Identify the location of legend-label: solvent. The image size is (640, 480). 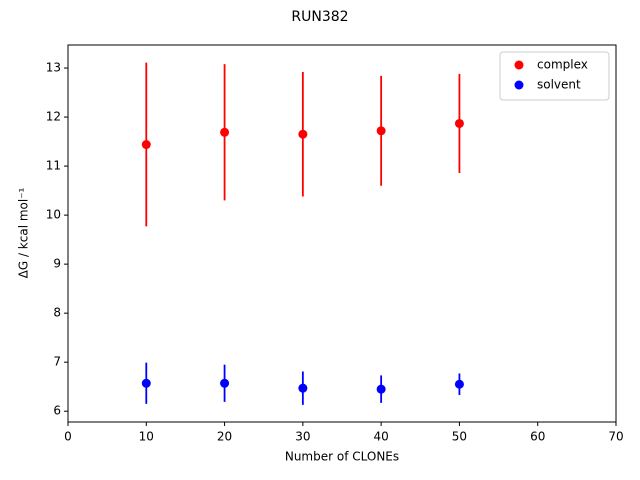
(559, 85).